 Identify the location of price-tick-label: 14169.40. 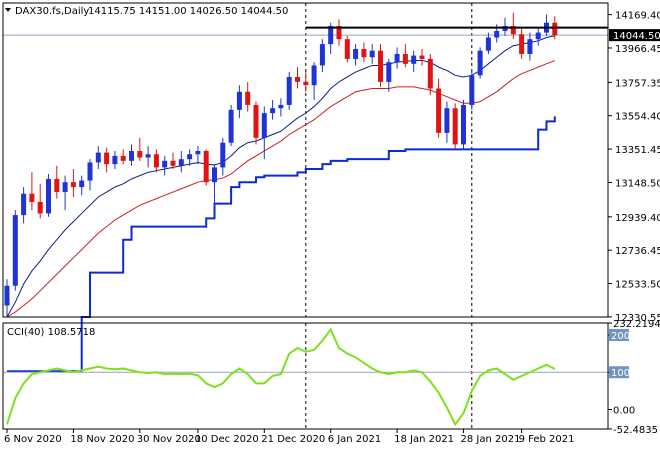
(637, 16).